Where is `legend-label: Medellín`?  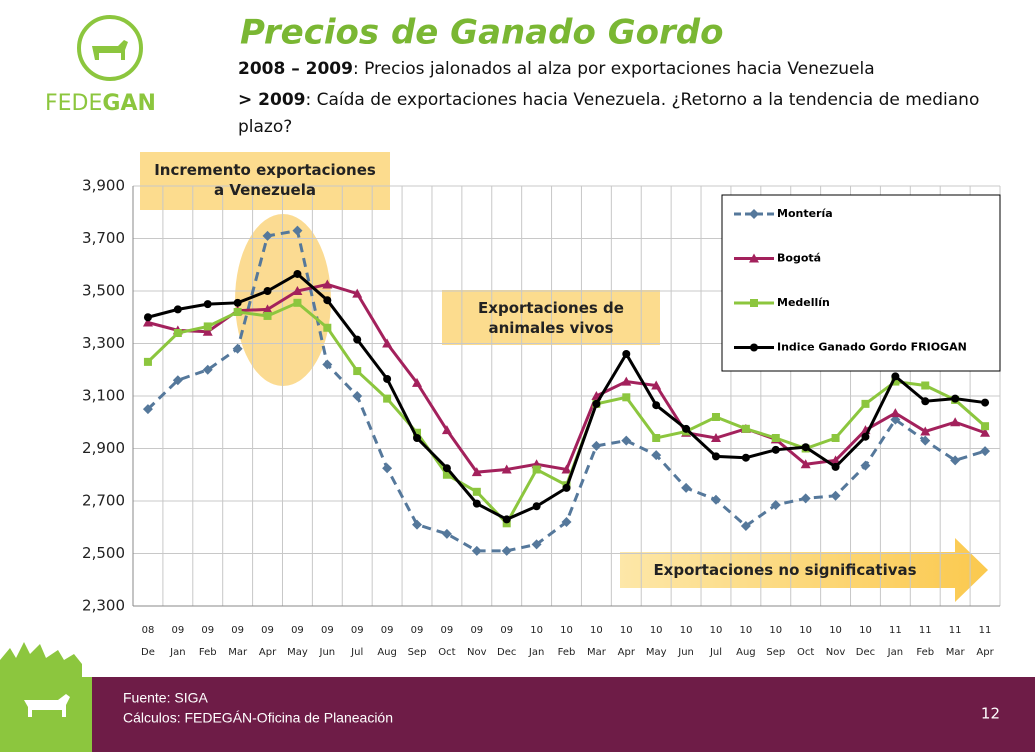 legend-label: Medellín is located at coordinates (803, 302).